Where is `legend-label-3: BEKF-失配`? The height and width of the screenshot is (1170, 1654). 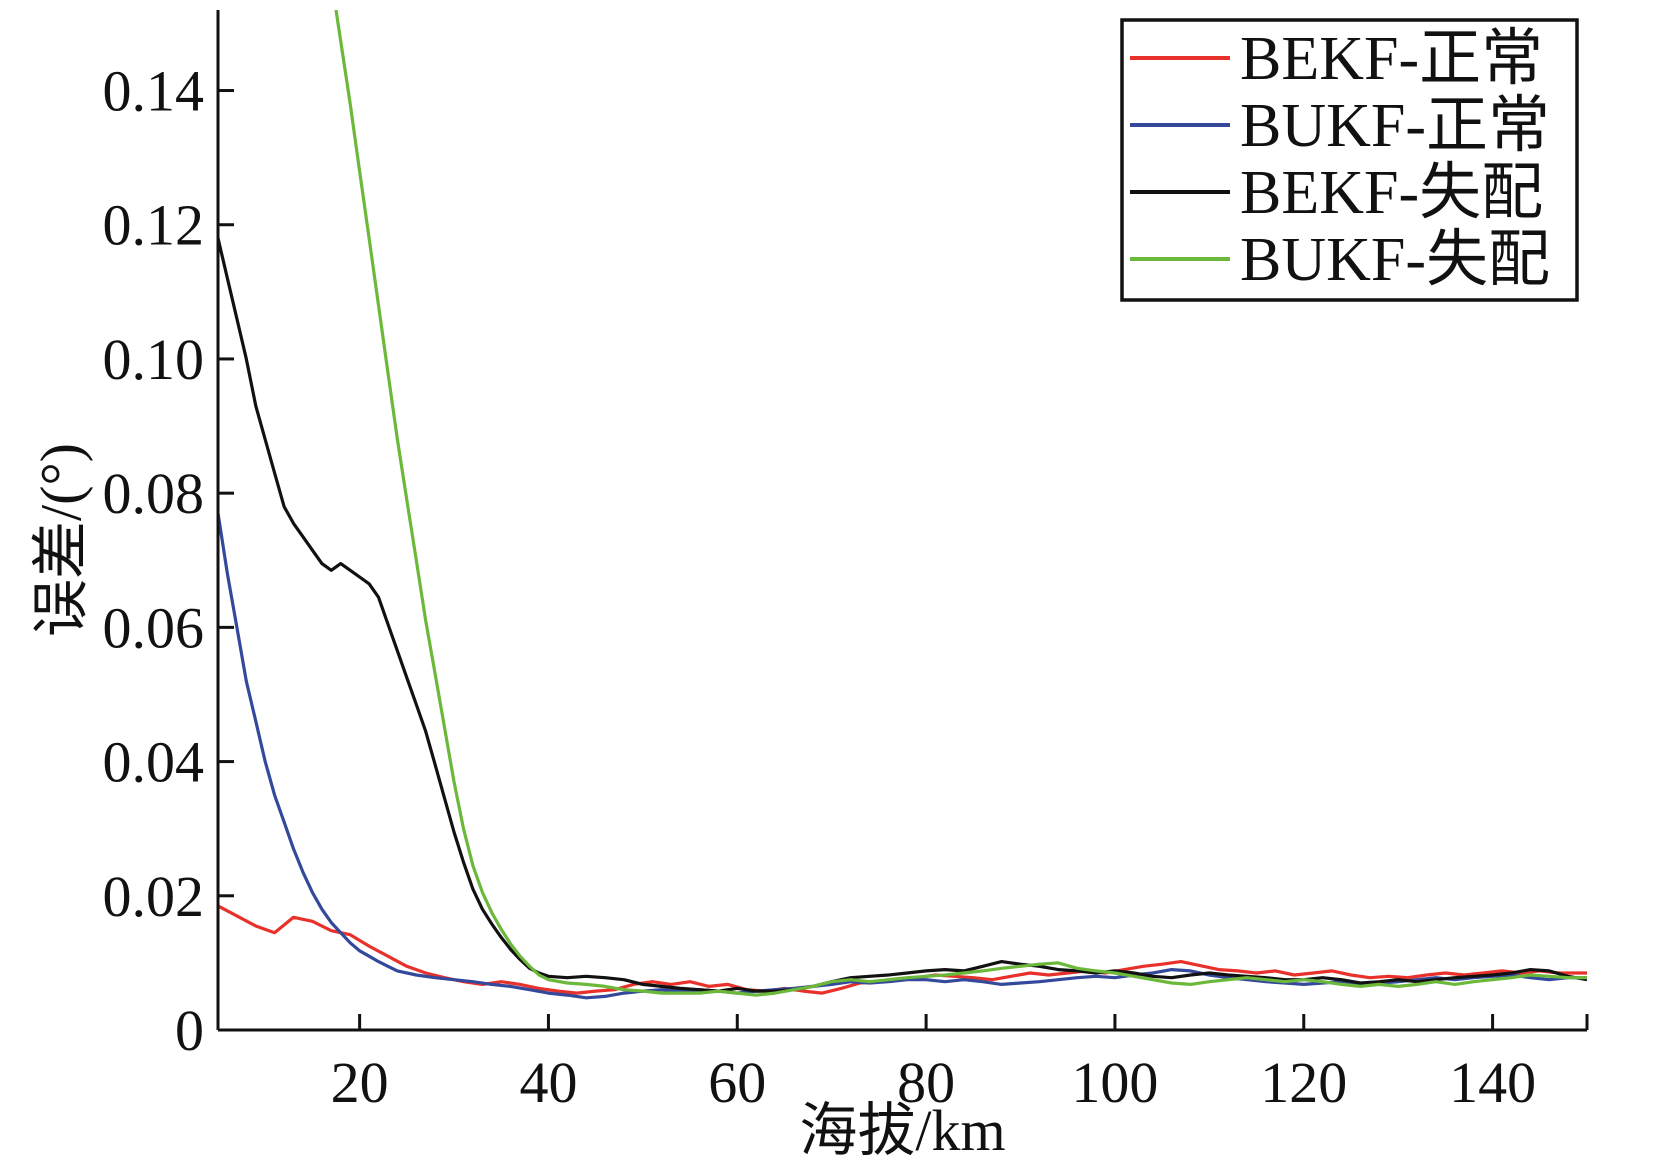 legend-label-3: BEKF-失配 is located at coordinates (1391, 193).